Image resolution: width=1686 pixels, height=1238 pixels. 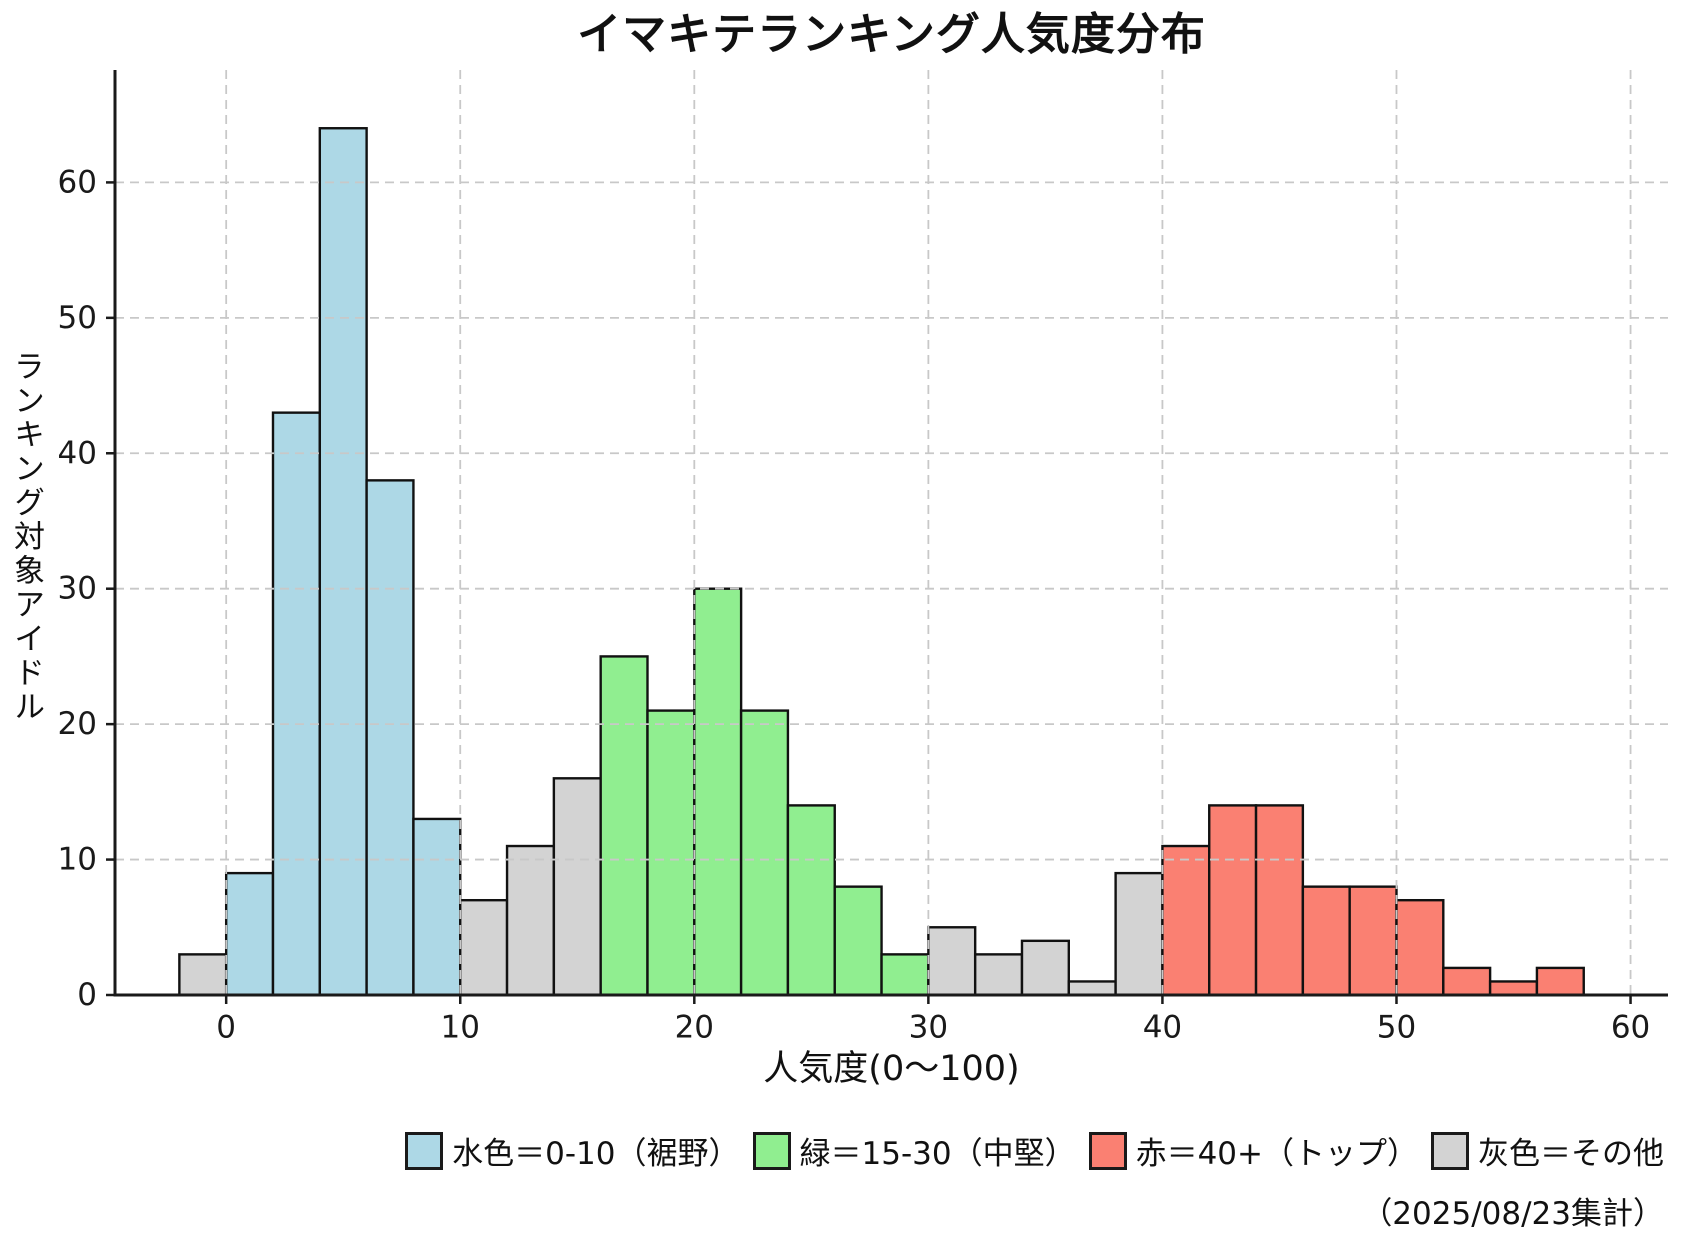 I want to click on x-tick-label: 30, so click(x=928, y=1027).